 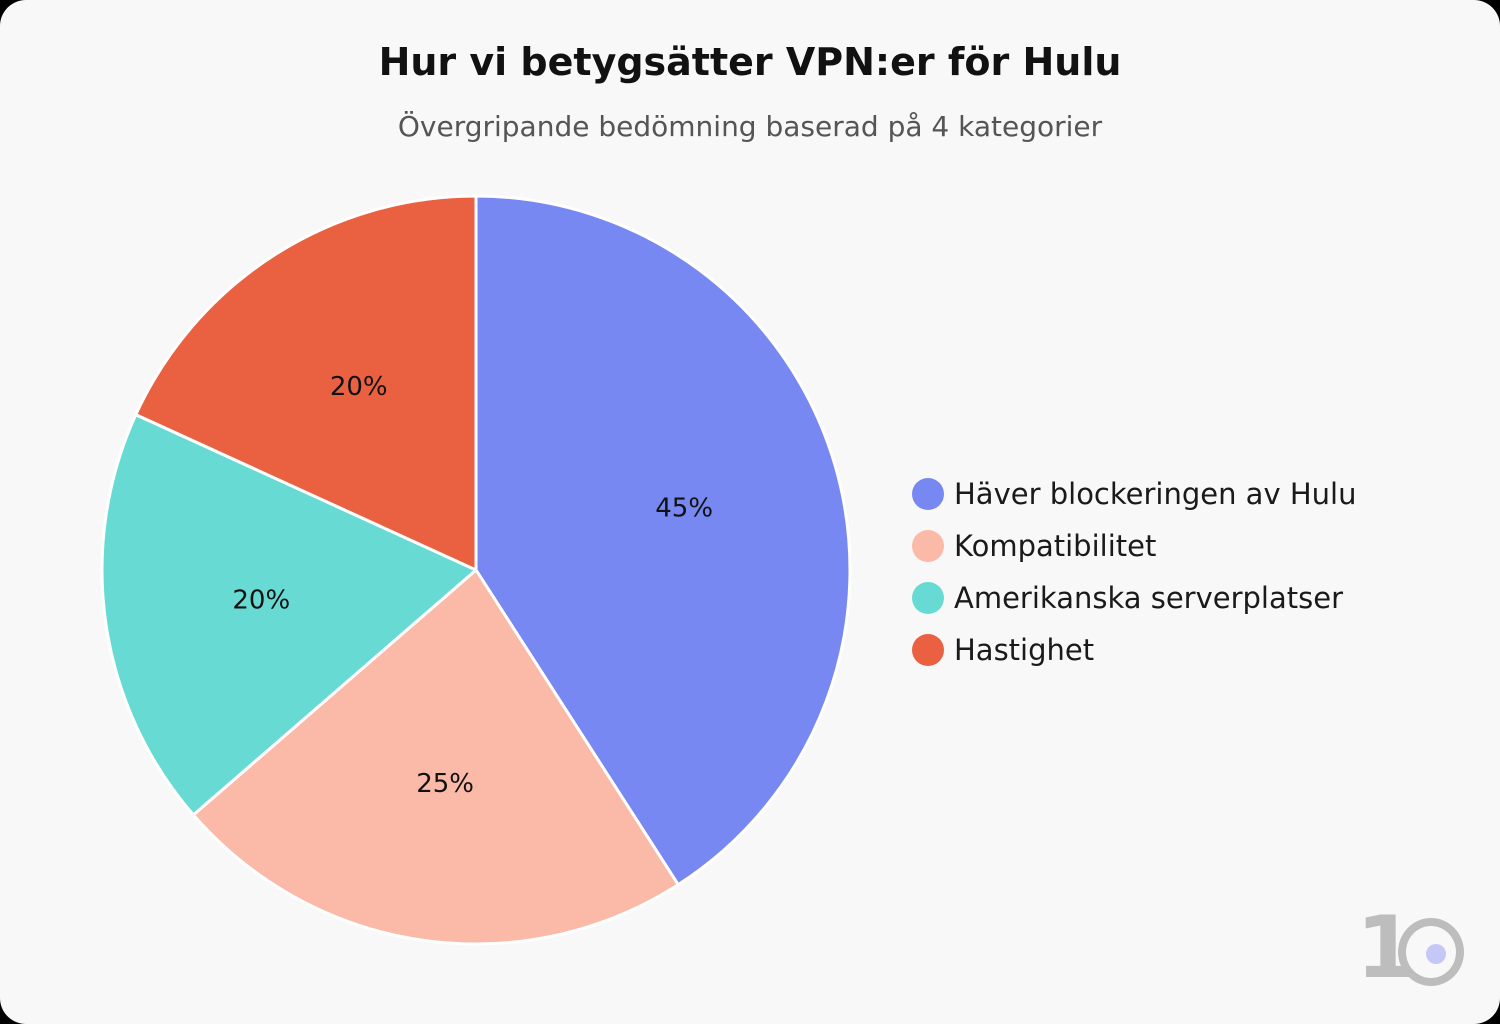 What do you see at coordinates (1055, 546) in the screenshot?
I see `legend-label: Kompatibilitet` at bounding box center [1055, 546].